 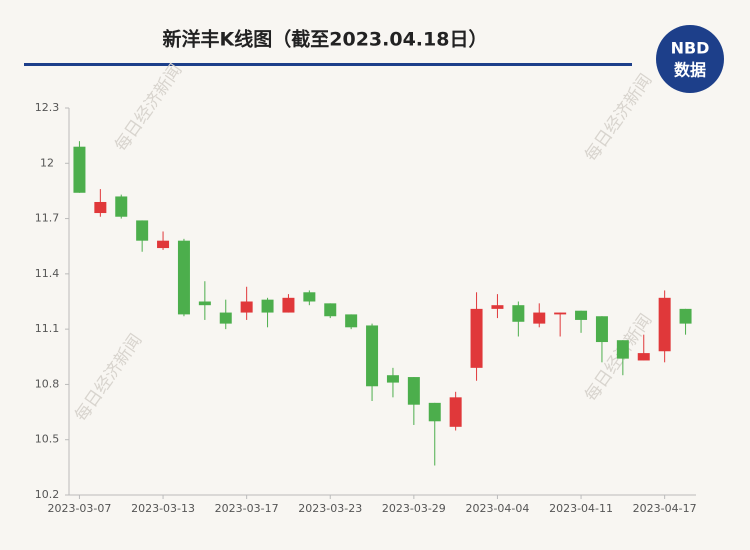 What do you see at coordinates (414, 508) in the screenshot?
I see `x-tick-label: 2023-03-29` at bounding box center [414, 508].